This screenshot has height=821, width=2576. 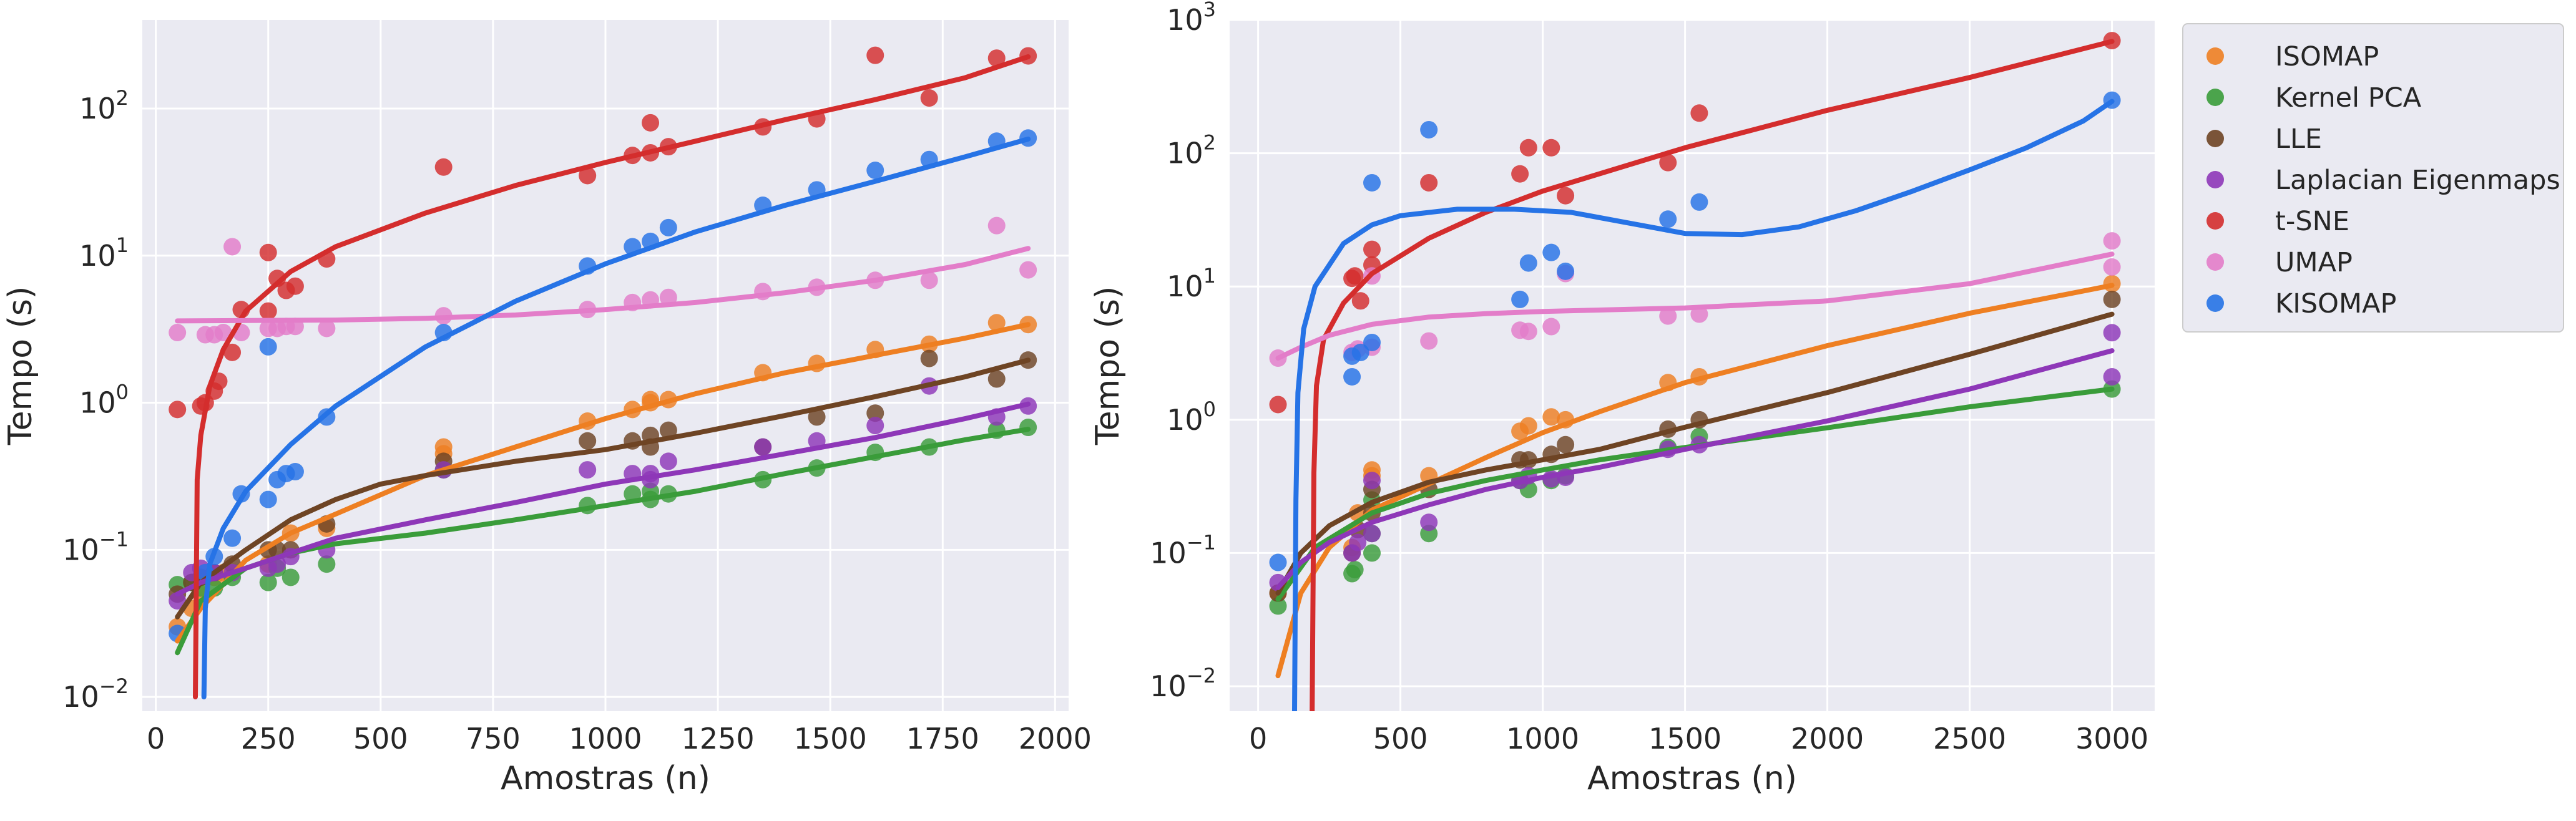 What do you see at coordinates (2215, 138) in the screenshot?
I see `legend-marker-lle` at bounding box center [2215, 138].